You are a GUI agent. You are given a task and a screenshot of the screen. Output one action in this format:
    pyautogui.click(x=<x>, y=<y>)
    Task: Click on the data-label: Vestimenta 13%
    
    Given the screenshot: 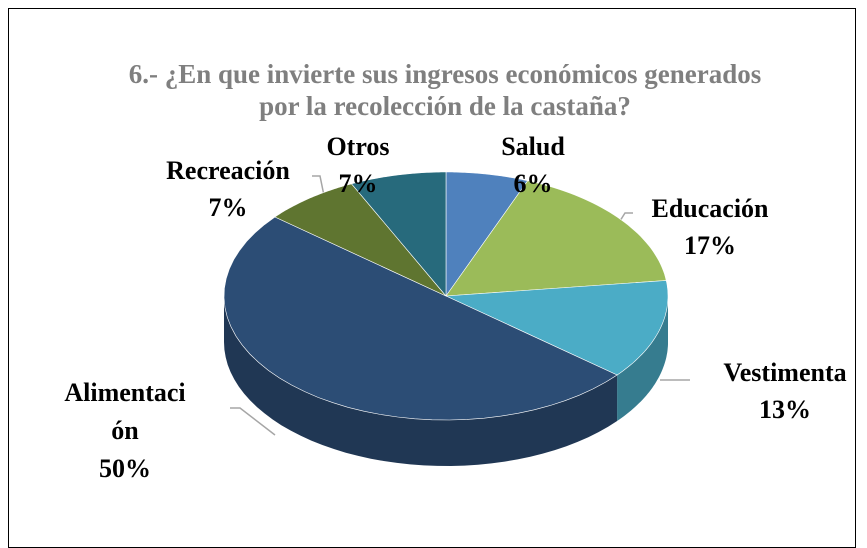 What is the action you would take?
    pyautogui.click(x=784, y=391)
    